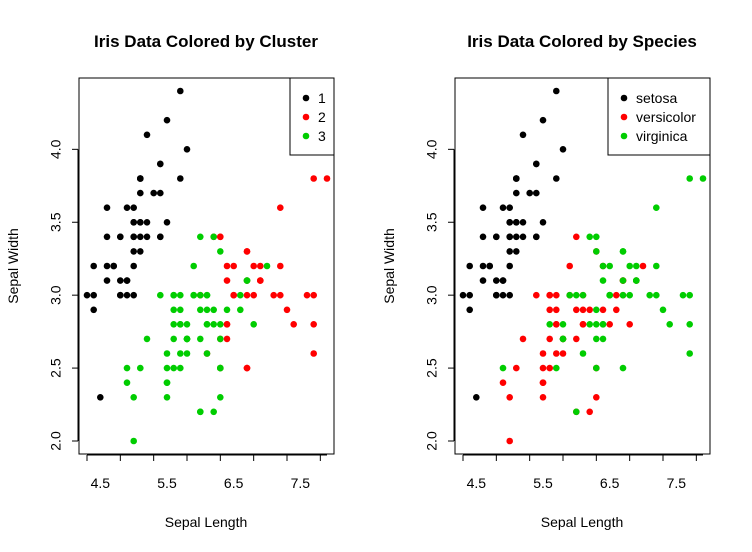  Describe the element at coordinates (624, 136) in the screenshot. I see `legend-marker-virginica` at that location.